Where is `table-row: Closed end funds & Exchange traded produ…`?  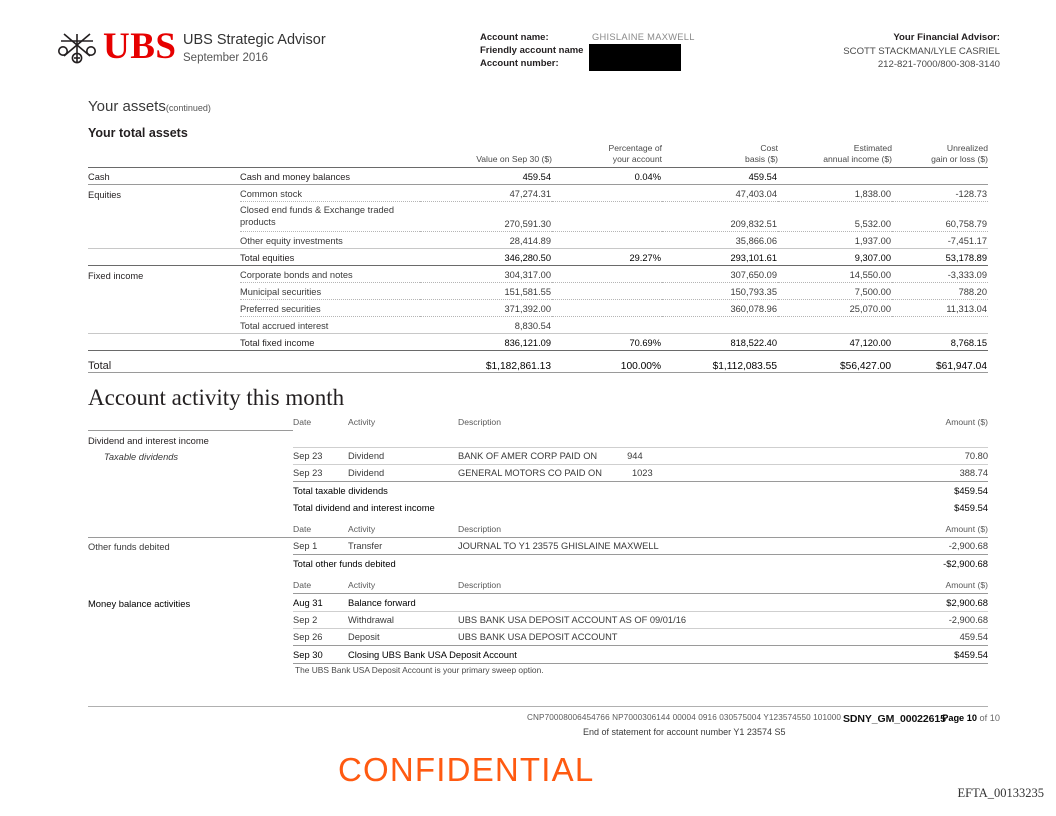
table-row: Closed end funds & Exchange traded produ… is located at coordinates (538, 216).